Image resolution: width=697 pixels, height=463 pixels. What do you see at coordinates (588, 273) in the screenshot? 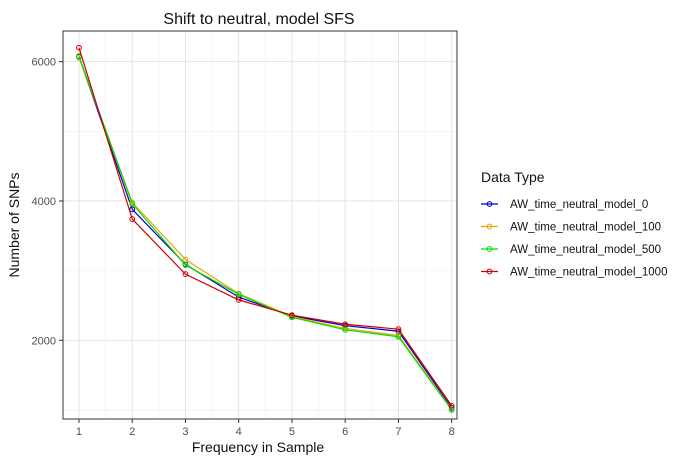
I see `legend-label: AW_time_neutral_model_1000` at bounding box center [588, 273].